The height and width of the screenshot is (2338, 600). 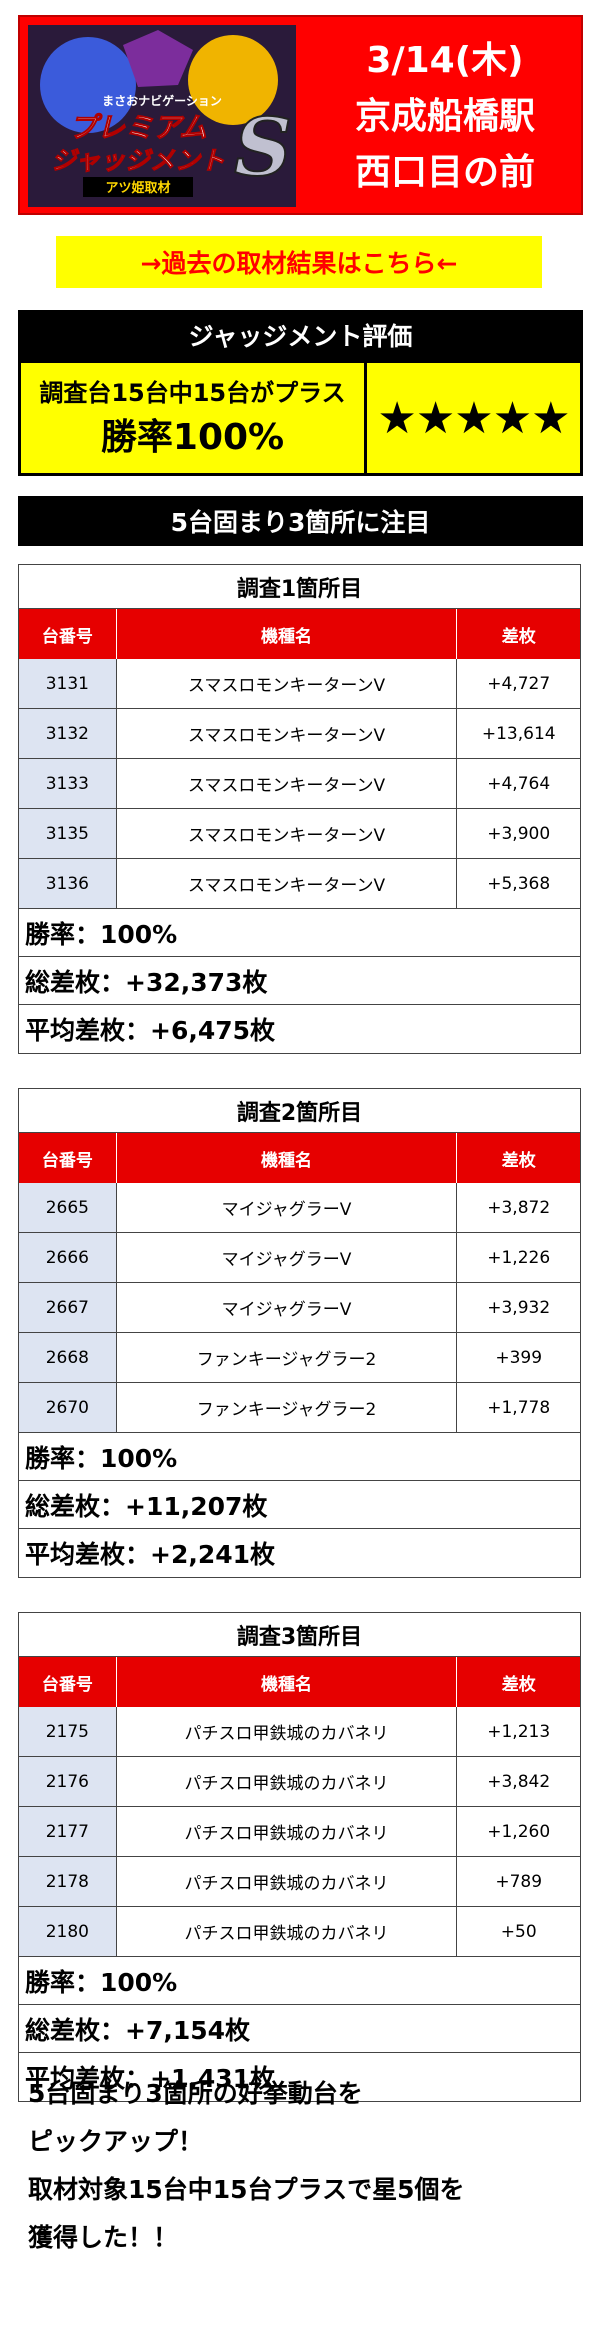 What do you see at coordinates (68, 683) in the screenshot?
I see `machine-no: 3131` at bounding box center [68, 683].